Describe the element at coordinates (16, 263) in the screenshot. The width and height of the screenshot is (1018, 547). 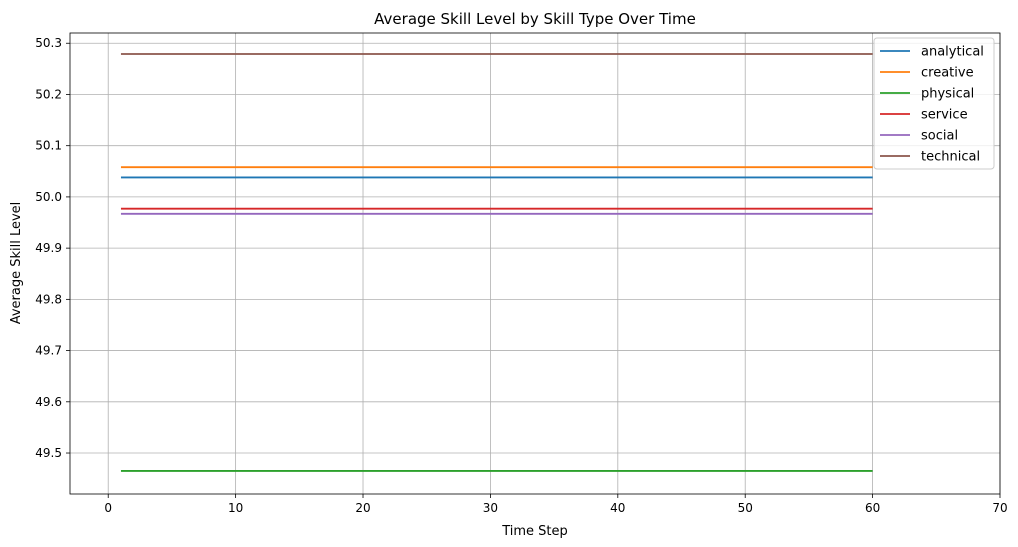
I see `y-axis-label: Average Skill Level` at that location.